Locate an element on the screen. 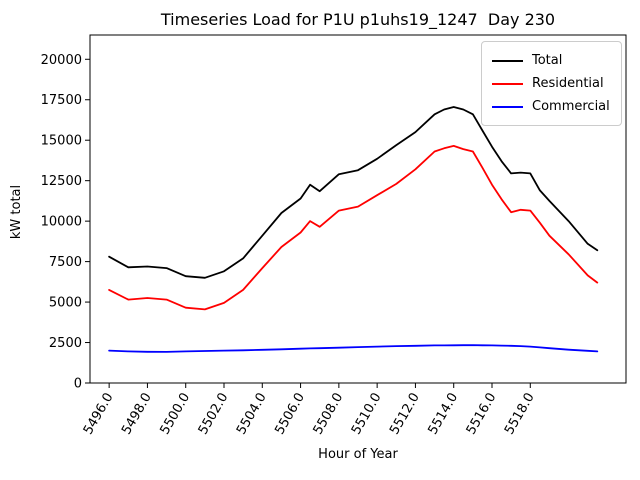 The width and height of the screenshot is (640, 480). legend-entry-commercial: Commercial is located at coordinates (551, 106).